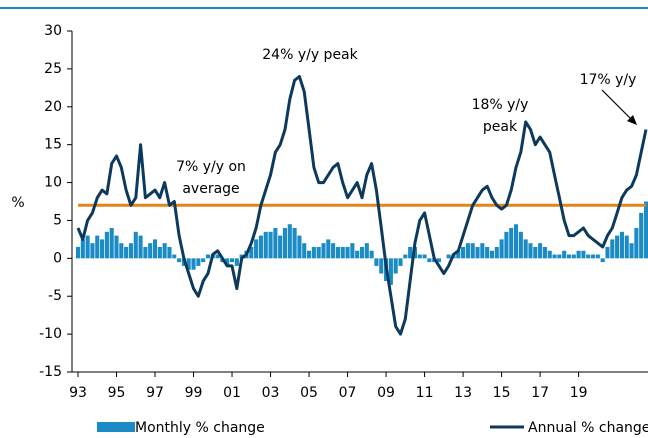 The image size is (648, 438). What do you see at coordinates (50, 334) in the screenshot?
I see `y-tick-label: -10` at bounding box center [50, 334].